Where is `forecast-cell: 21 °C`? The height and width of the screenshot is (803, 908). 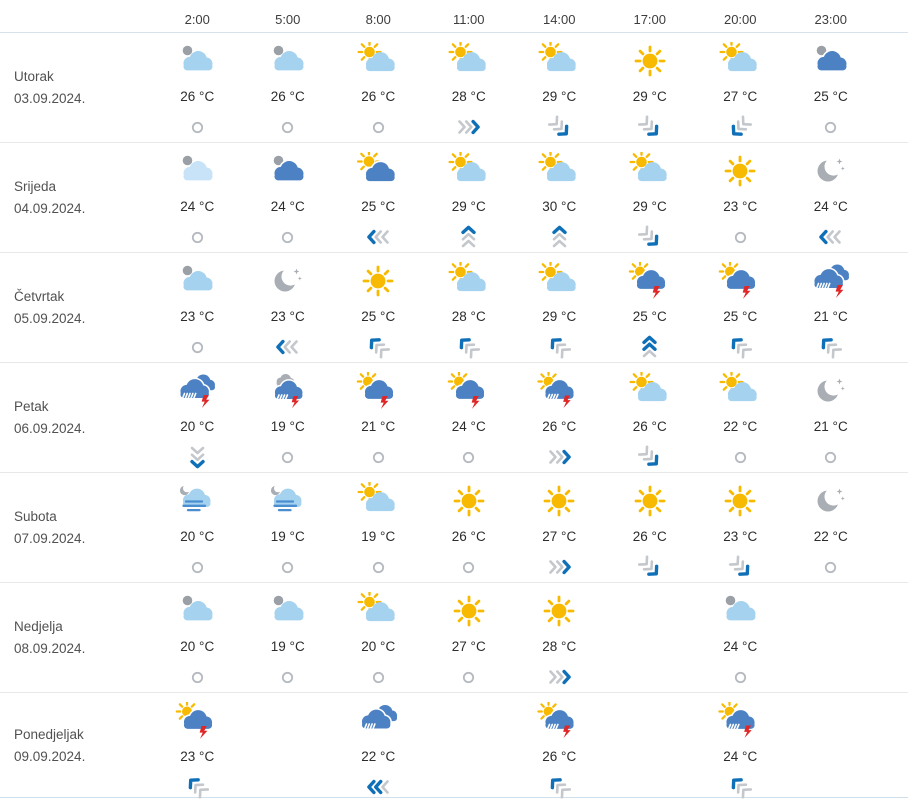
forecast-cell: 21 °C is located at coordinates (831, 417).